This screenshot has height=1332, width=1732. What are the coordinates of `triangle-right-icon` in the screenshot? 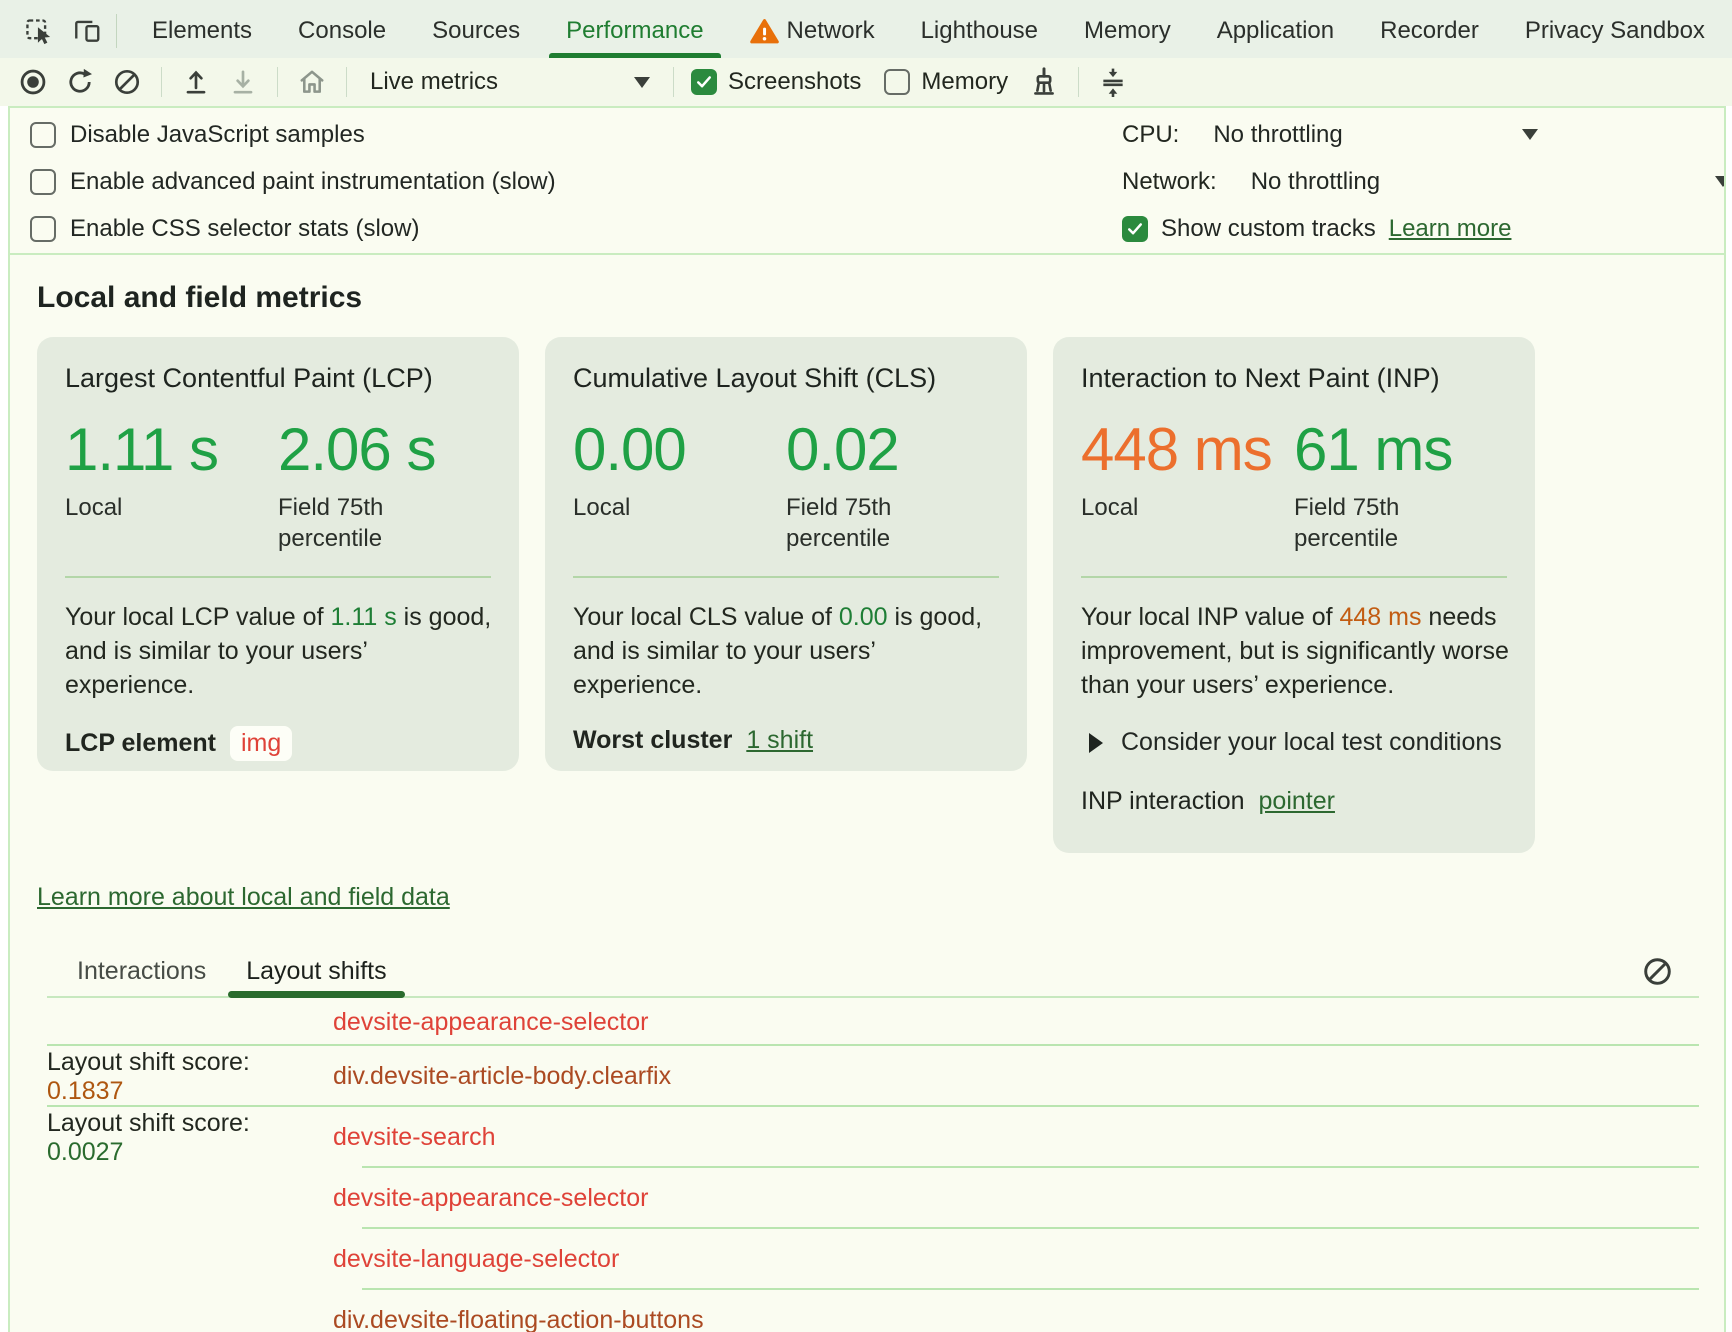 It's located at (1096, 742).